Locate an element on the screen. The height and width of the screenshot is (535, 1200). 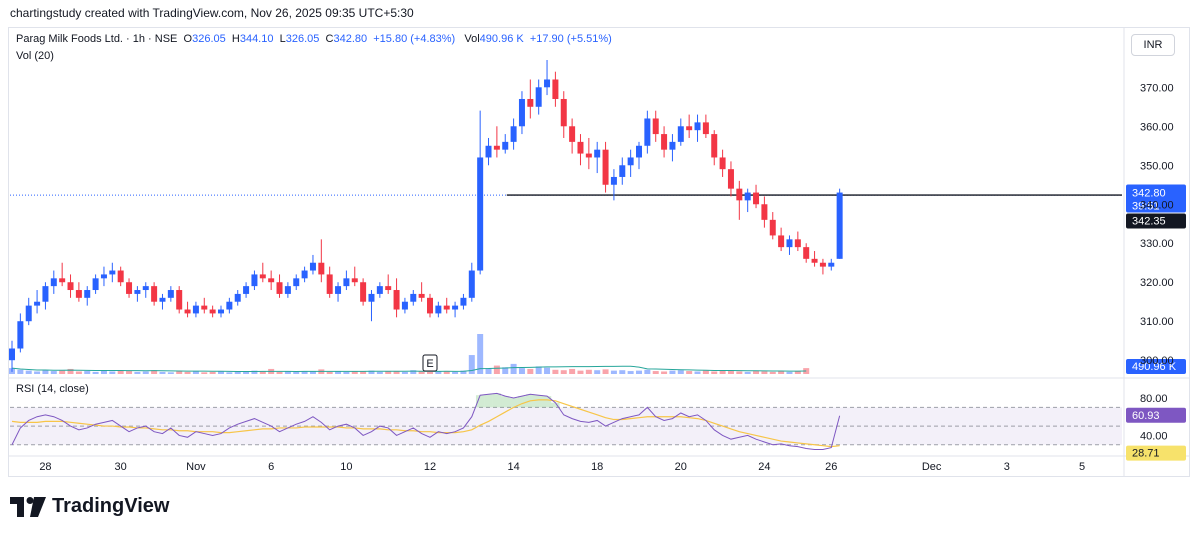
time-tick-label: 12 is located at coordinates (430, 467).